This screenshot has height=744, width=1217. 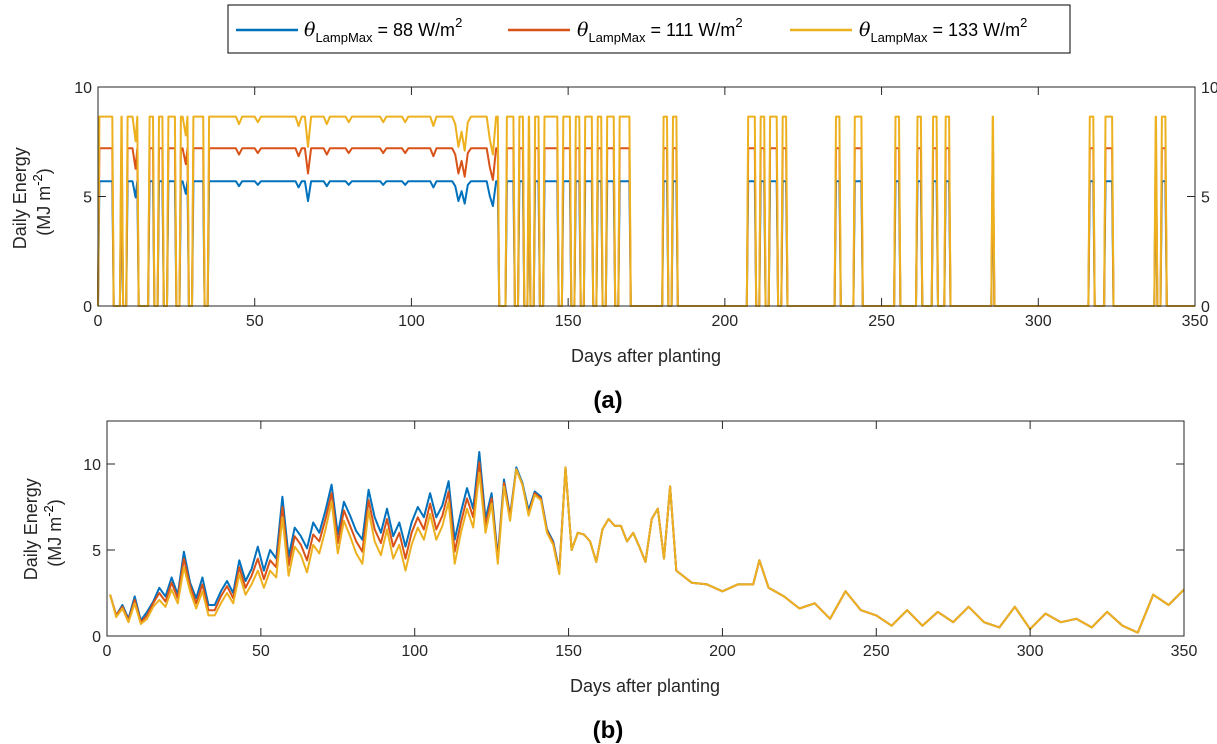 I want to click on legend-entry-2: θLampMax = 111 W/m2, so click(x=625, y=30).